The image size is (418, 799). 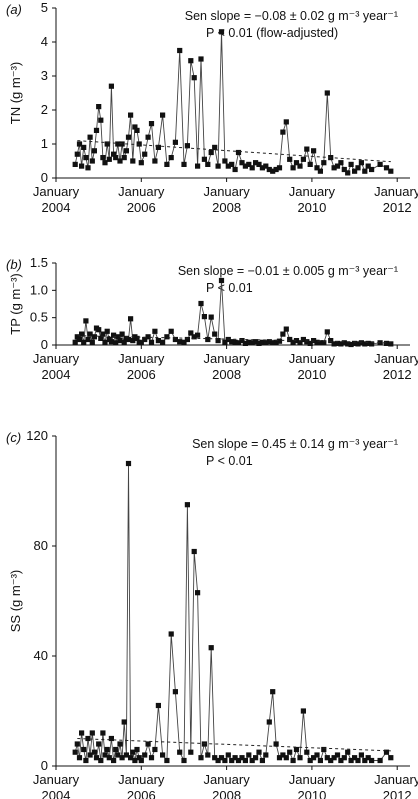 What do you see at coordinates (13, 437) in the screenshot?
I see `panel-label: (c)` at bounding box center [13, 437].